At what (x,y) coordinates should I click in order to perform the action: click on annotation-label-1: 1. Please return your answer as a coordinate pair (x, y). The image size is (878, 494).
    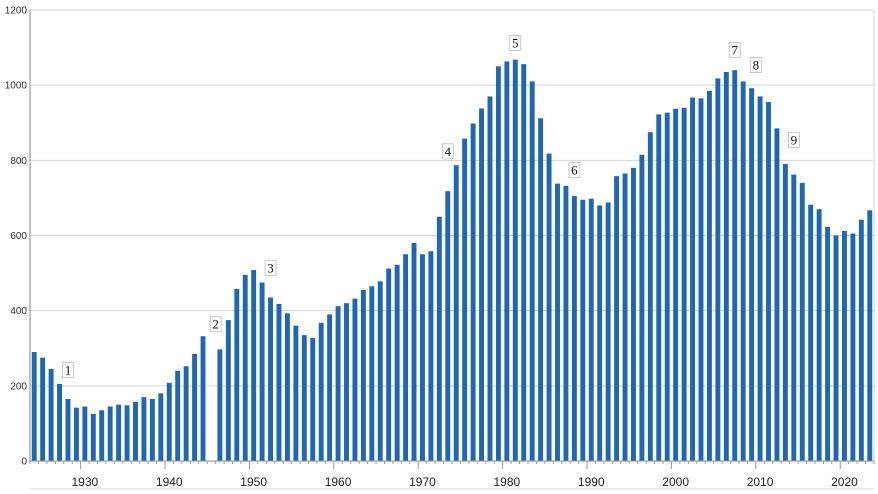
    Looking at the image, I should click on (68, 370).